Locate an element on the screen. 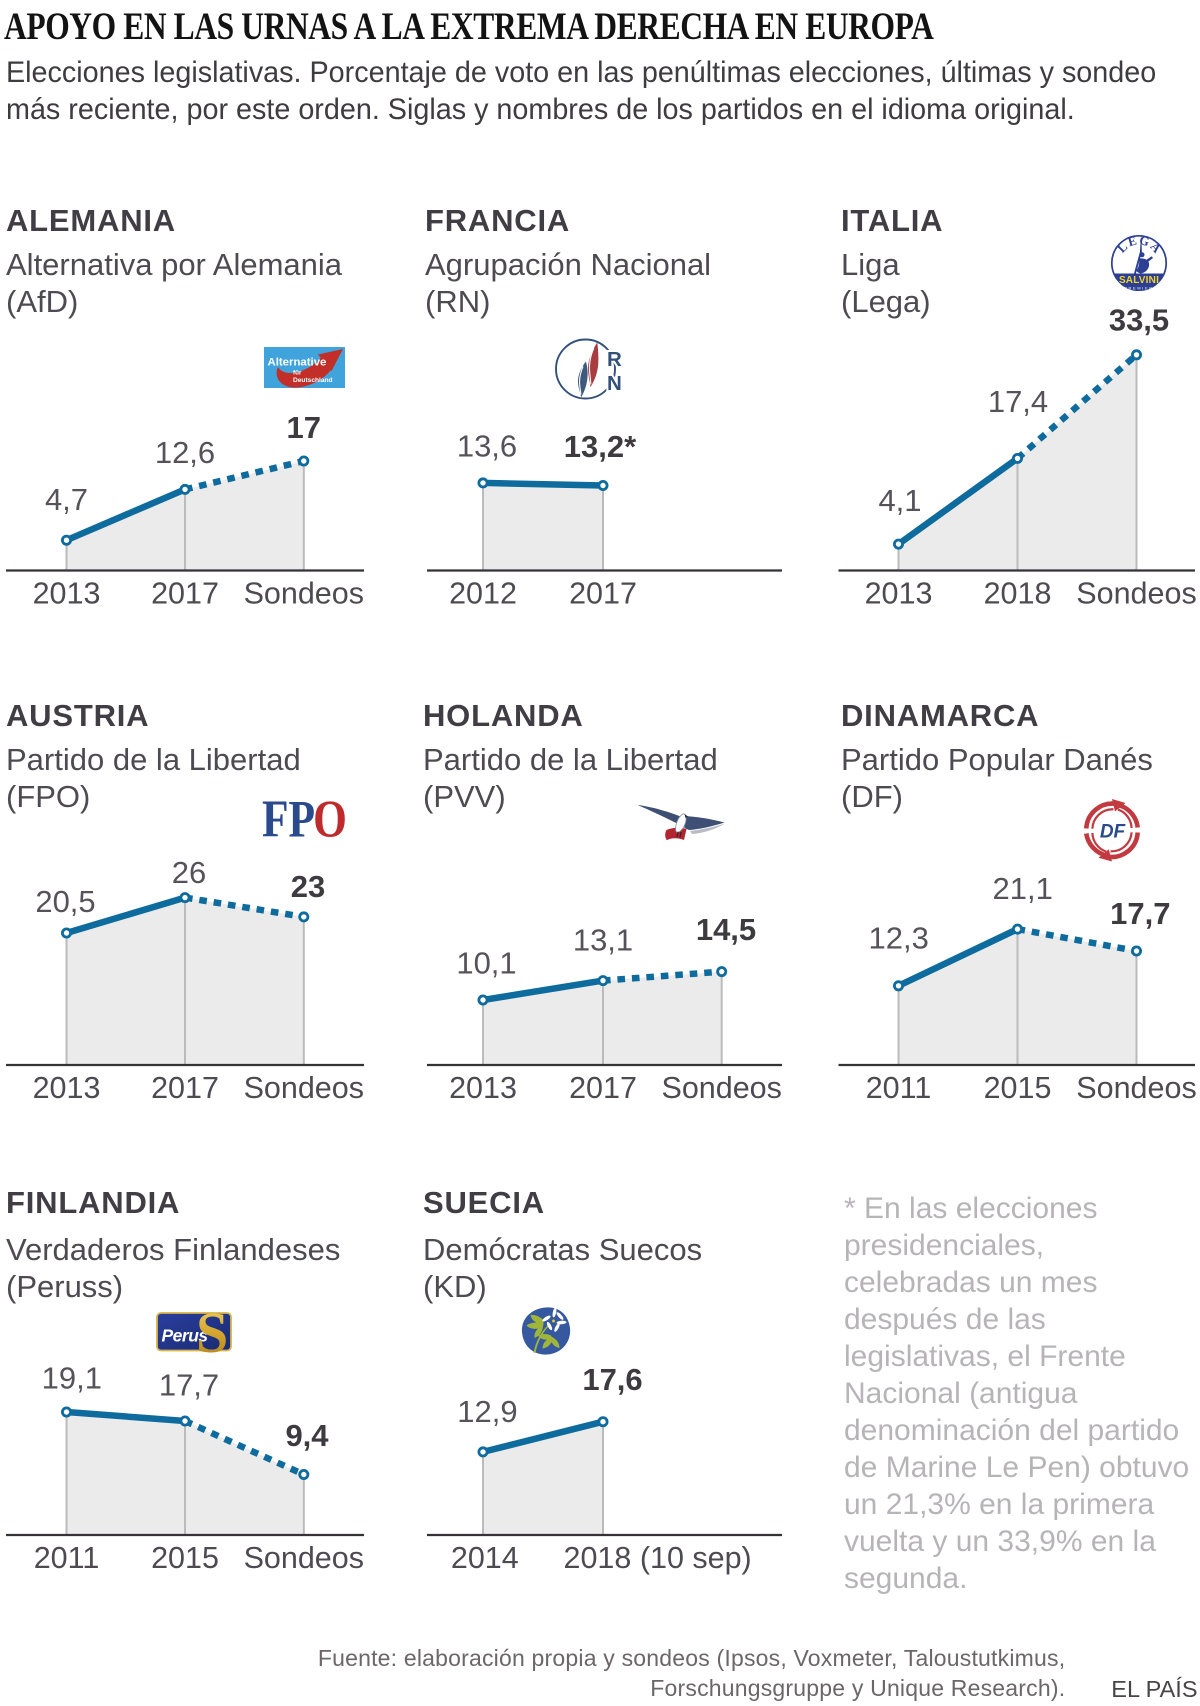  svg-text: N is located at coordinates (614, 383).